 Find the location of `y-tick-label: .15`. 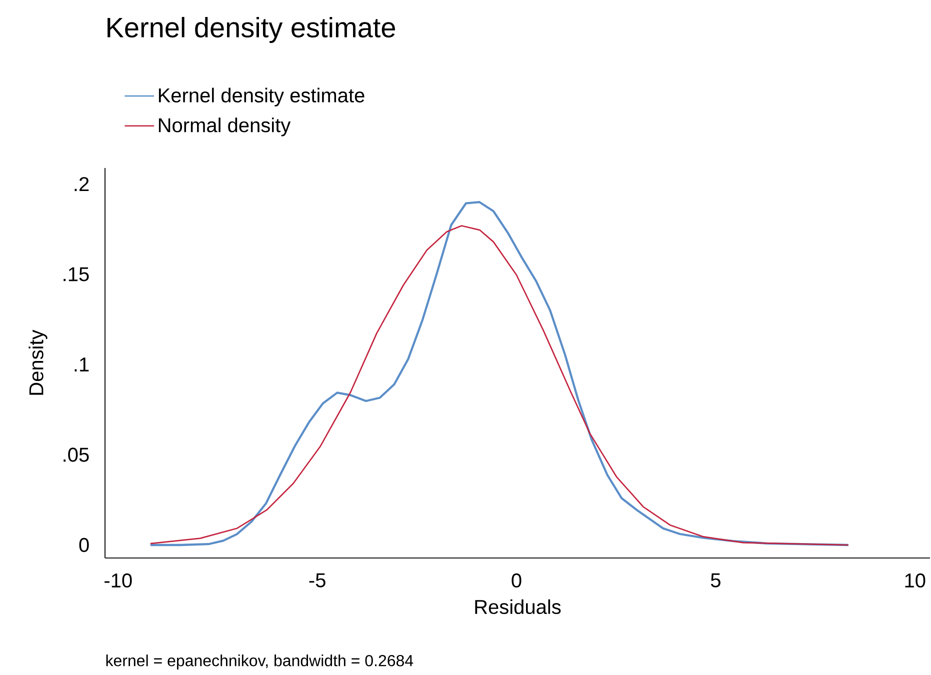

y-tick-label: .15 is located at coordinates (76, 274).